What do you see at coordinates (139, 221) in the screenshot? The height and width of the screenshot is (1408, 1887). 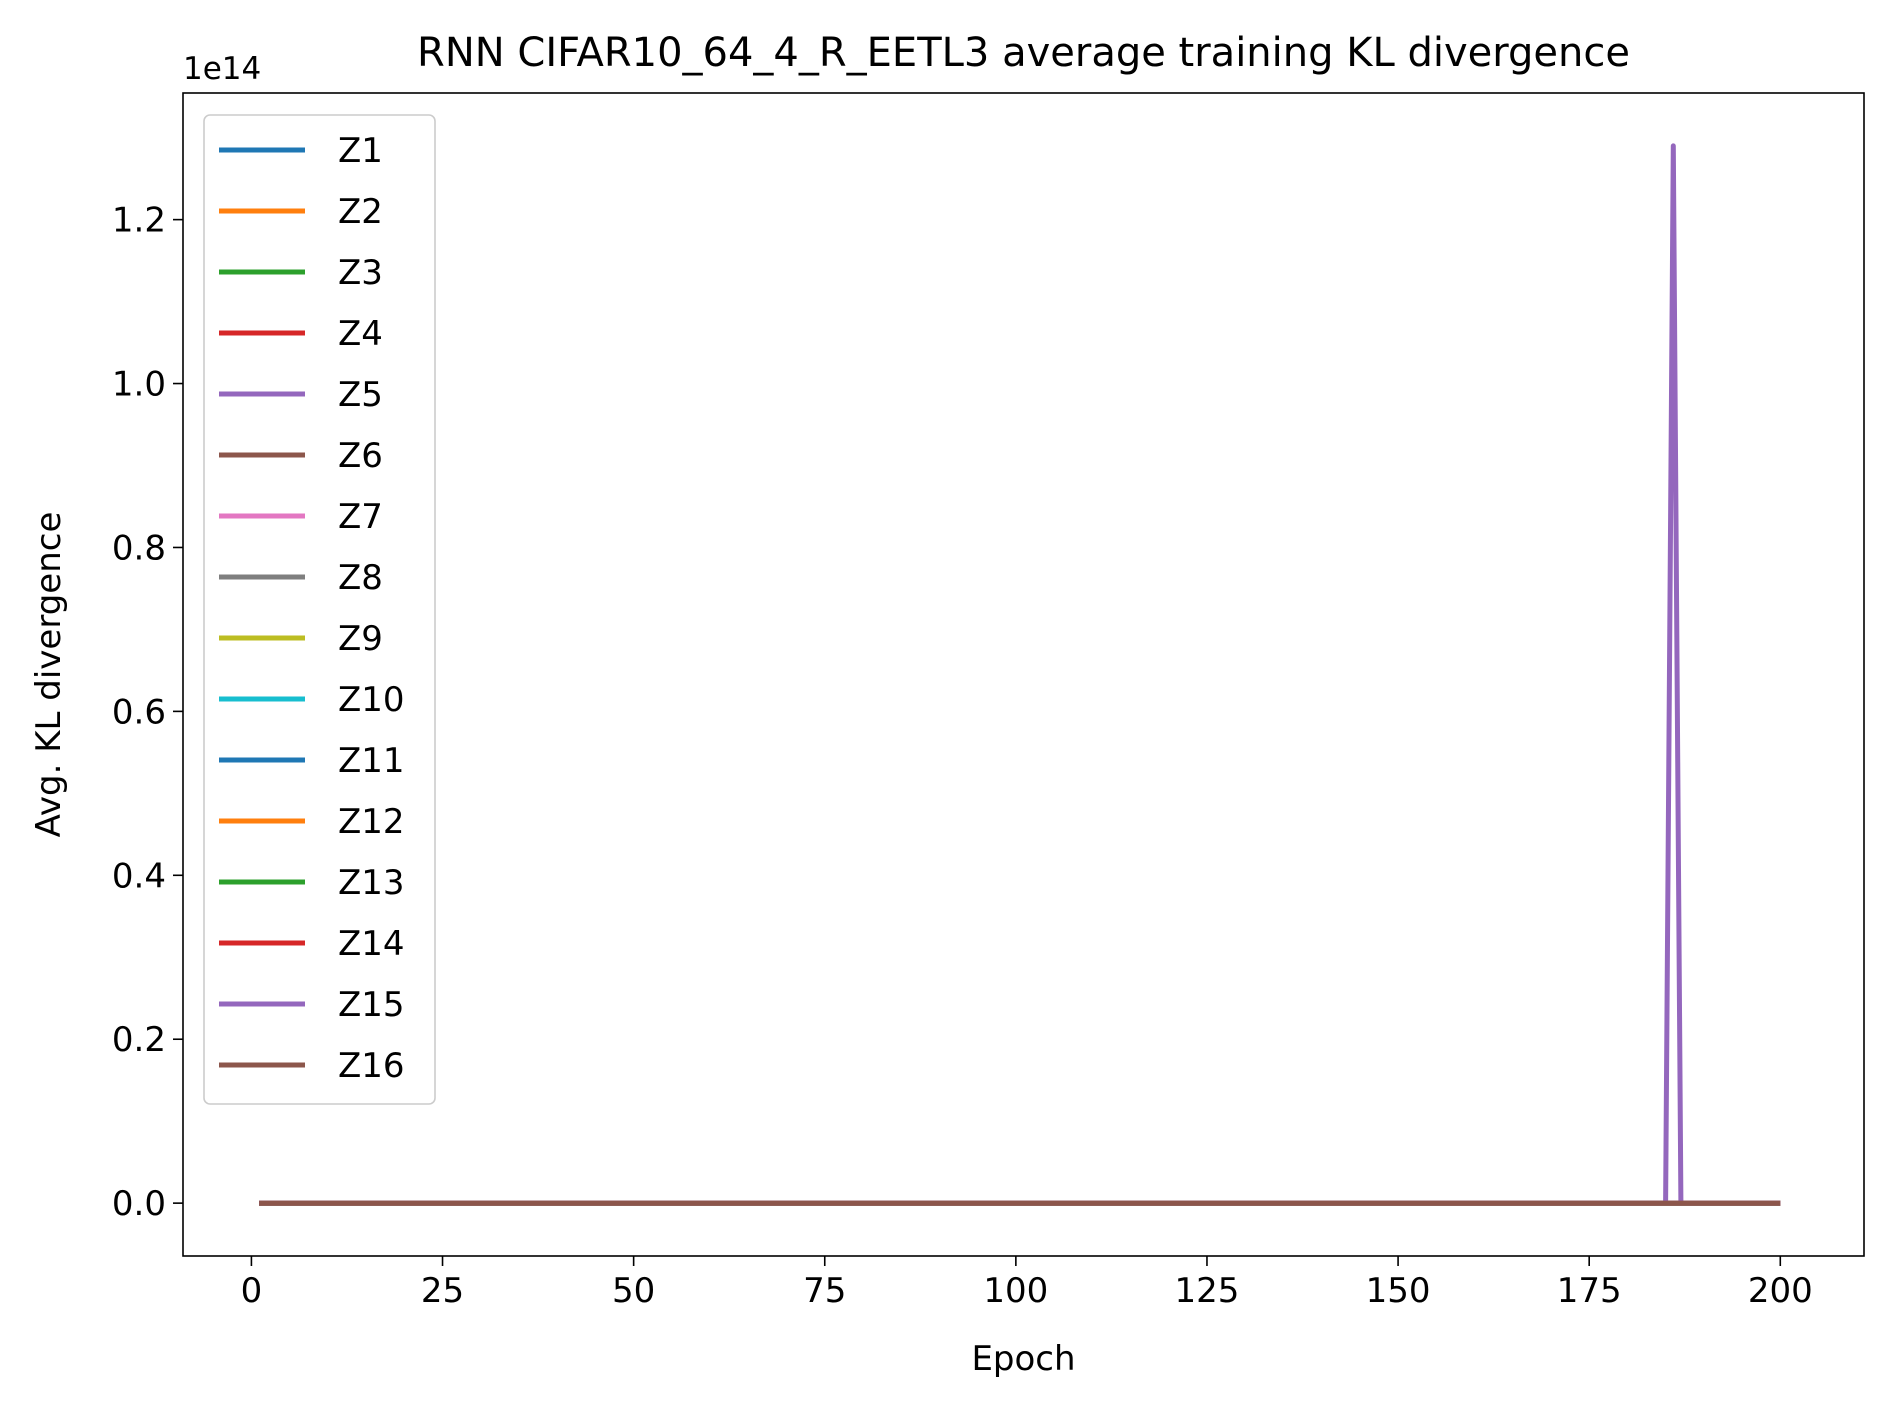 I see `y-tick-label: 1.2` at bounding box center [139, 221].